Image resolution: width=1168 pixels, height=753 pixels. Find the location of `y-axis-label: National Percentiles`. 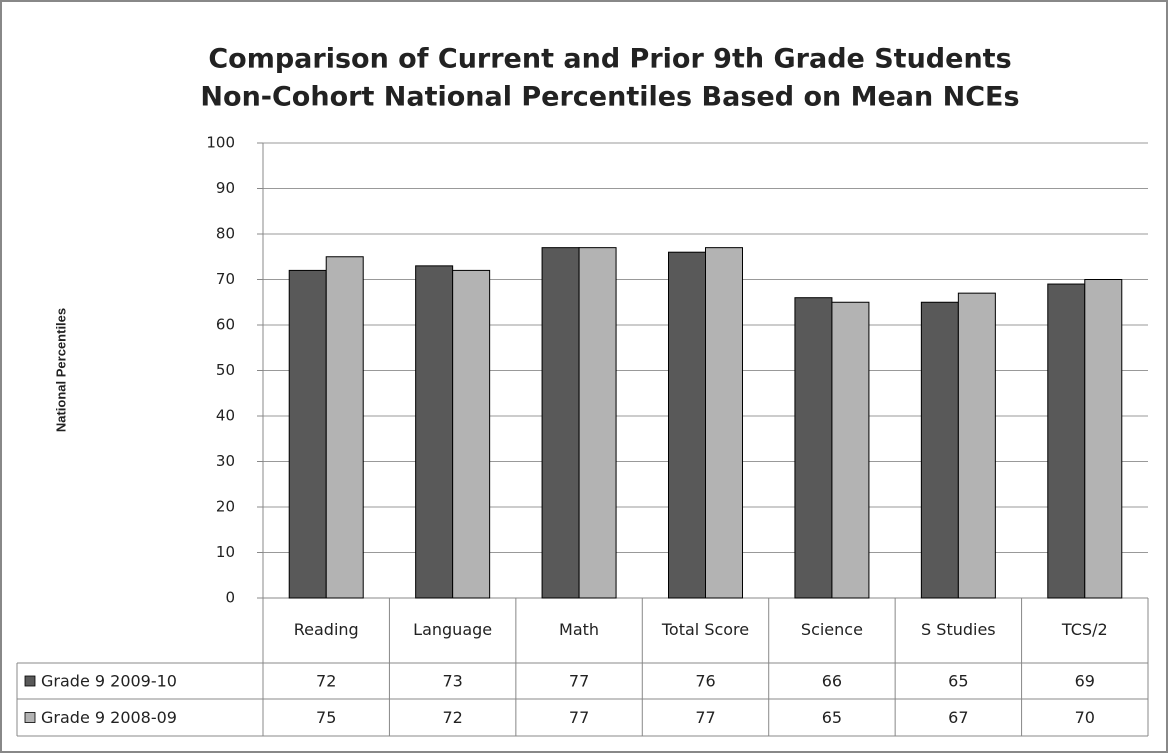

y-axis-label: National Percentiles is located at coordinates (60, 370).